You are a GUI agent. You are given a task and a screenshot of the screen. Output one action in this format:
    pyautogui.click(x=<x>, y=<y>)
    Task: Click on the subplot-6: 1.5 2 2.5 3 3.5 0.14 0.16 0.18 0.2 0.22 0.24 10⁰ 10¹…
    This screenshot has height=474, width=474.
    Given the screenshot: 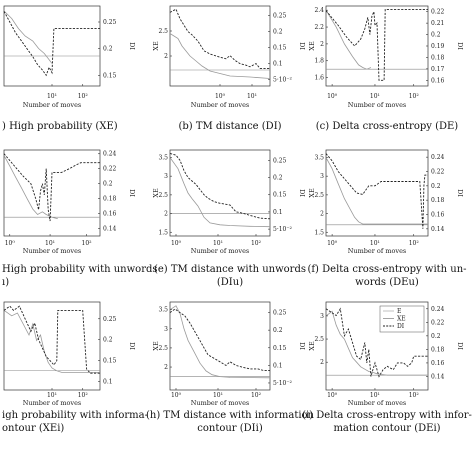 What is the action you would take?
    pyautogui.click(x=387, y=218)
    